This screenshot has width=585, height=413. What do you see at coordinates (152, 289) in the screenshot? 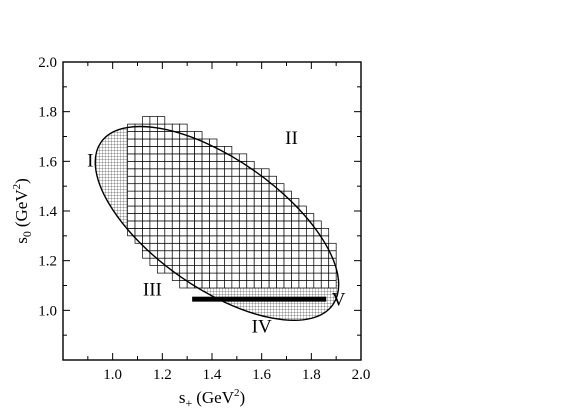
I see `region-label-III: III` at bounding box center [152, 289].